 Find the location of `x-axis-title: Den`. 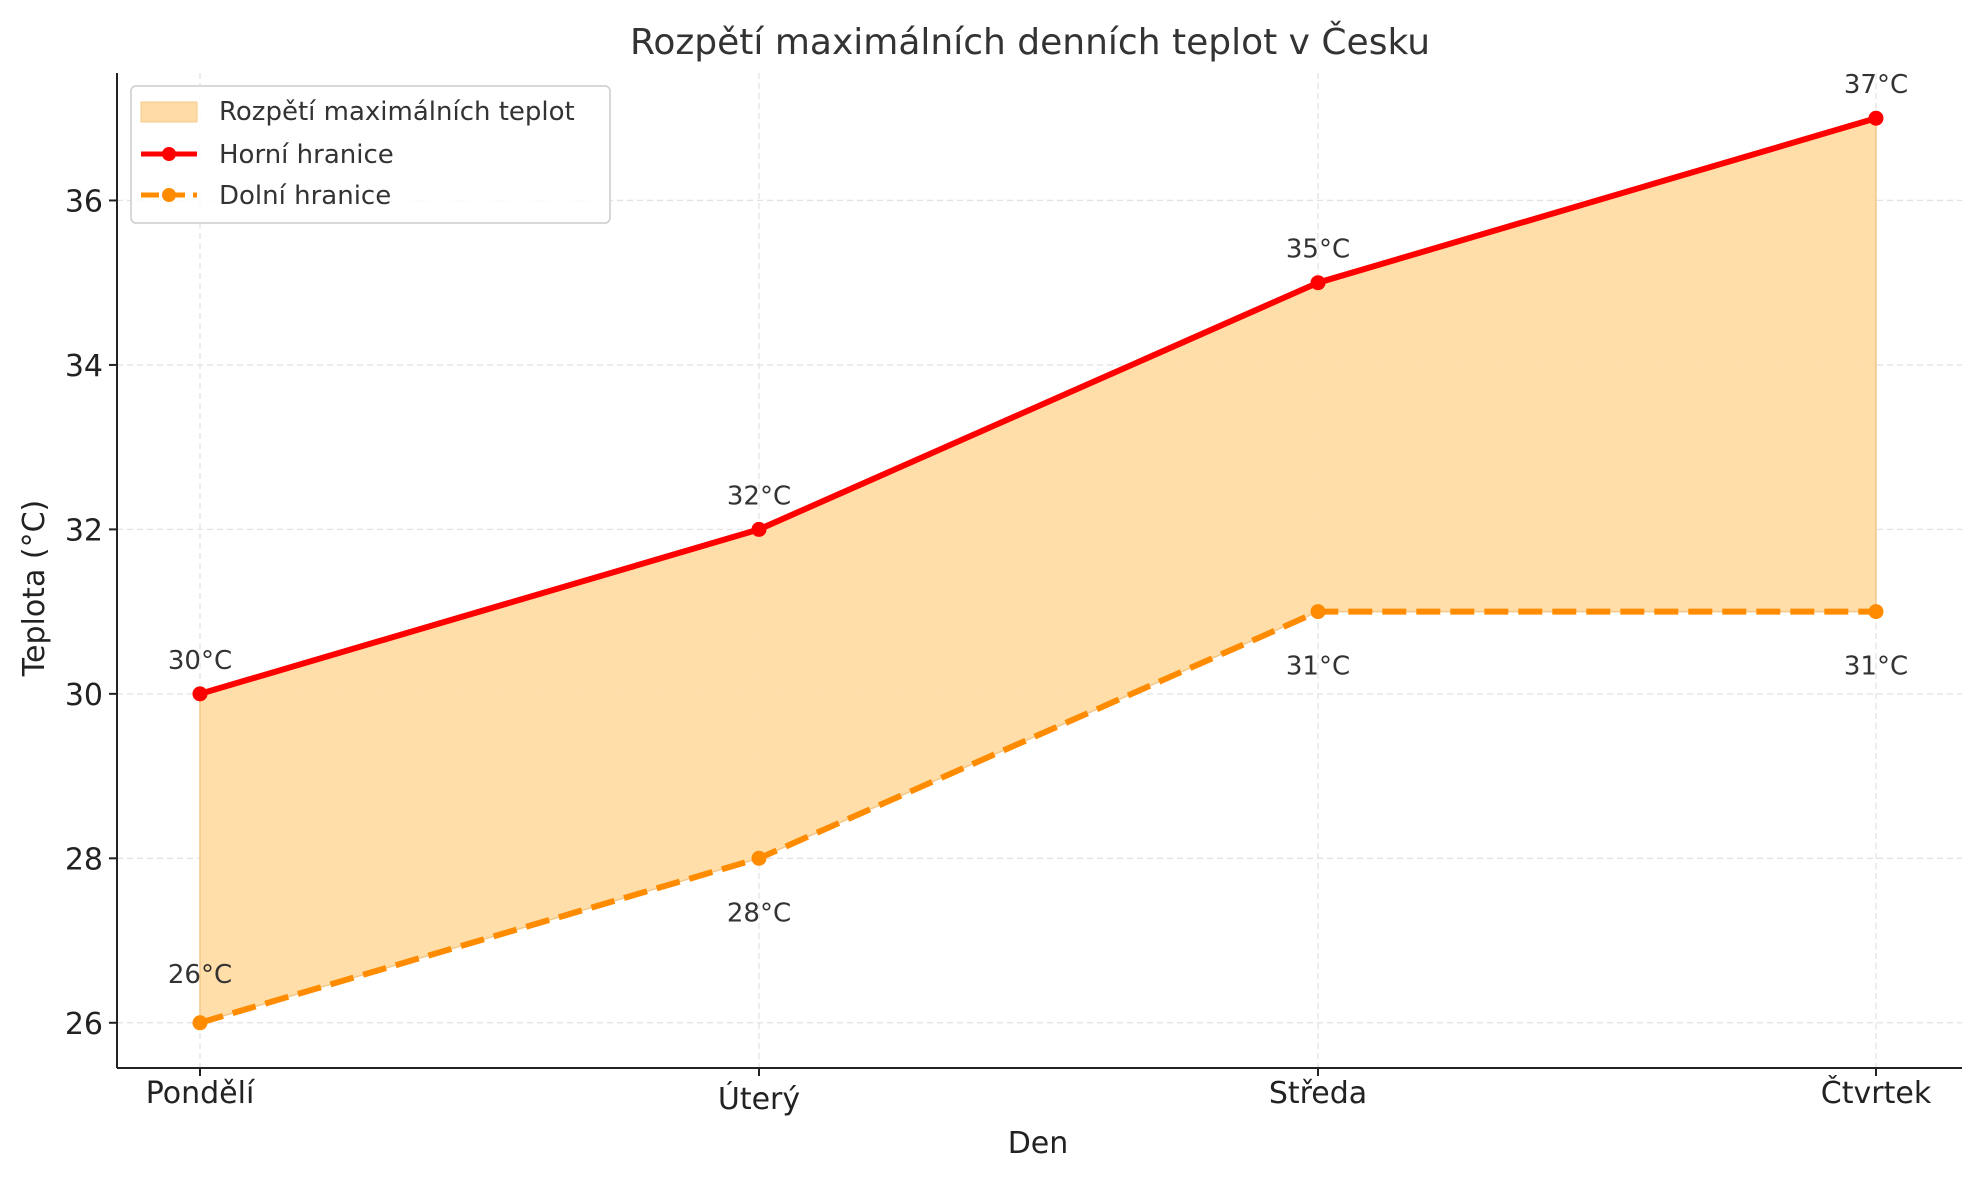

x-axis-title: Den is located at coordinates (1038, 1143).